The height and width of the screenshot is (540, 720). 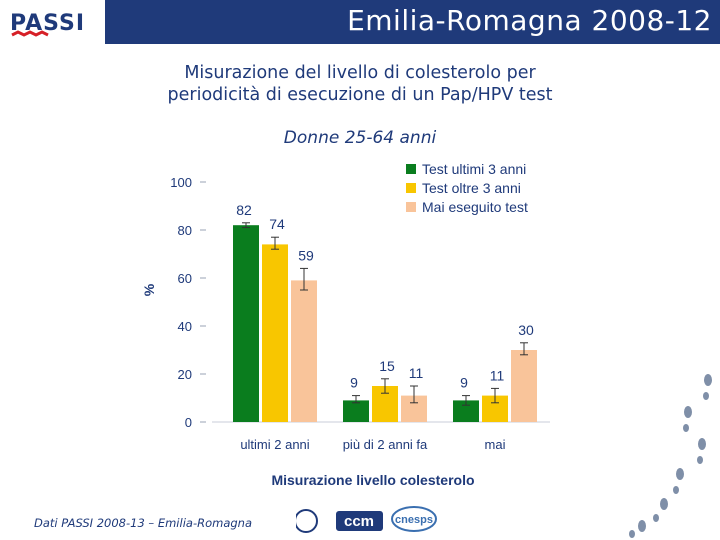 I want to click on data-label: 74, so click(x=277, y=224).